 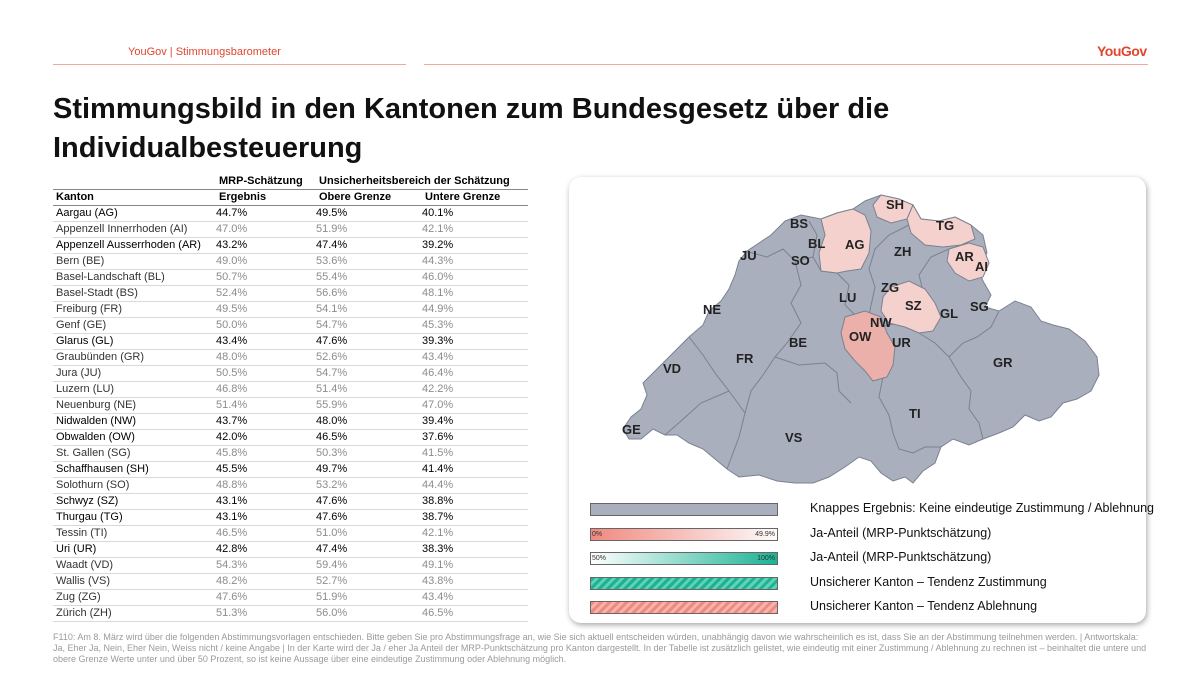 I want to click on cell-ergebnis: 51.4%, so click(x=266, y=405).